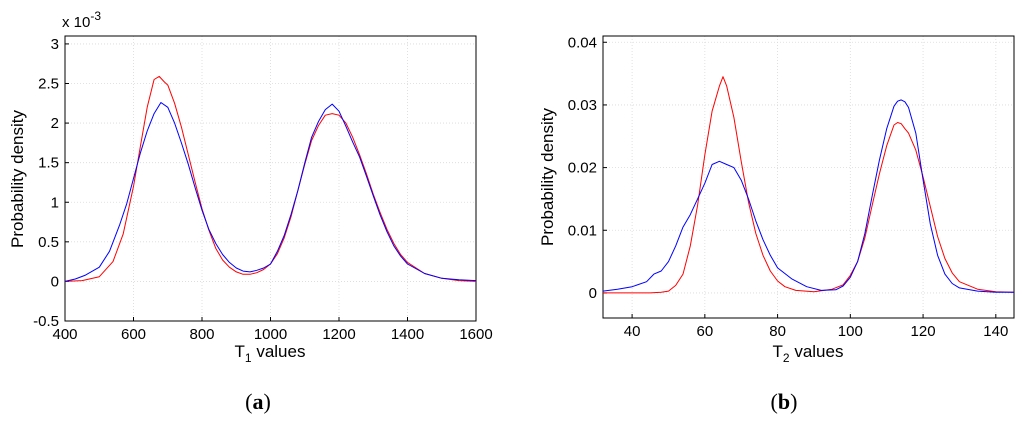 This screenshot has height=423, width=1024. What do you see at coordinates (338, 334) in the screenshot?
I see `x-tick-label: 1200` at bounding box center [338, 334].